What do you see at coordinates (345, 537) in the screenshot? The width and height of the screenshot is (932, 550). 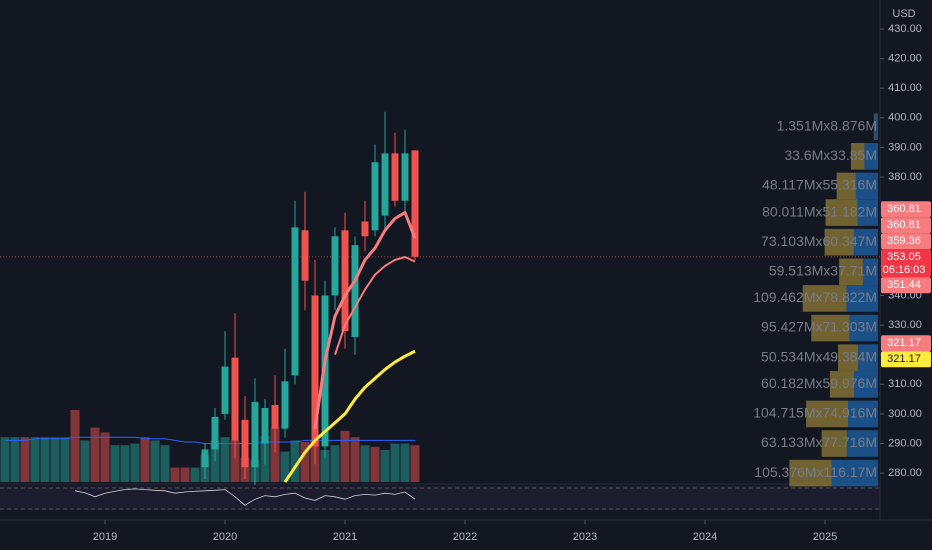 I see `x-tick-label: 2021` at bounding box center [345, 537].